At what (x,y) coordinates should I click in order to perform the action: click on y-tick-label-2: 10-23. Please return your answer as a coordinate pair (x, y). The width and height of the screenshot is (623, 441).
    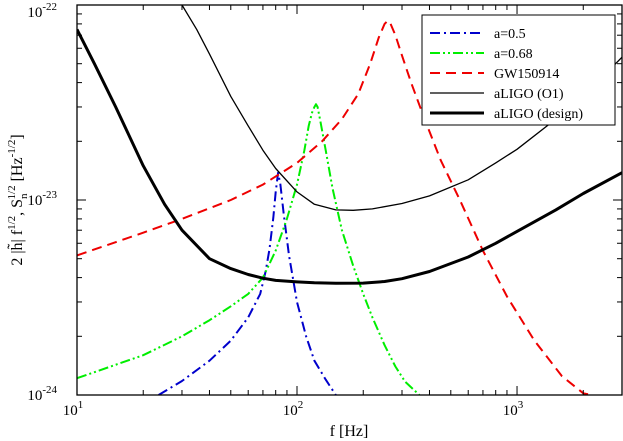
    Looking at the image, I should click on (42, 199).